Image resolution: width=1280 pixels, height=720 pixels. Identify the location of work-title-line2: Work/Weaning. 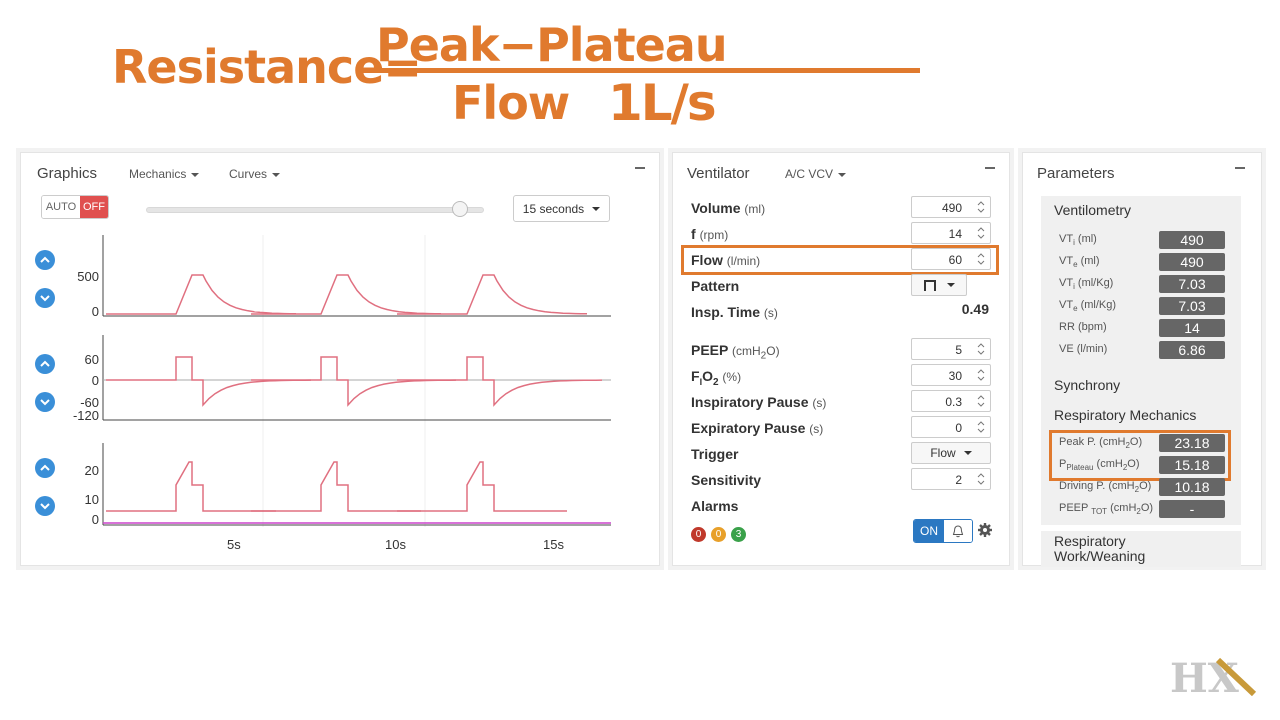
(1100, 556).